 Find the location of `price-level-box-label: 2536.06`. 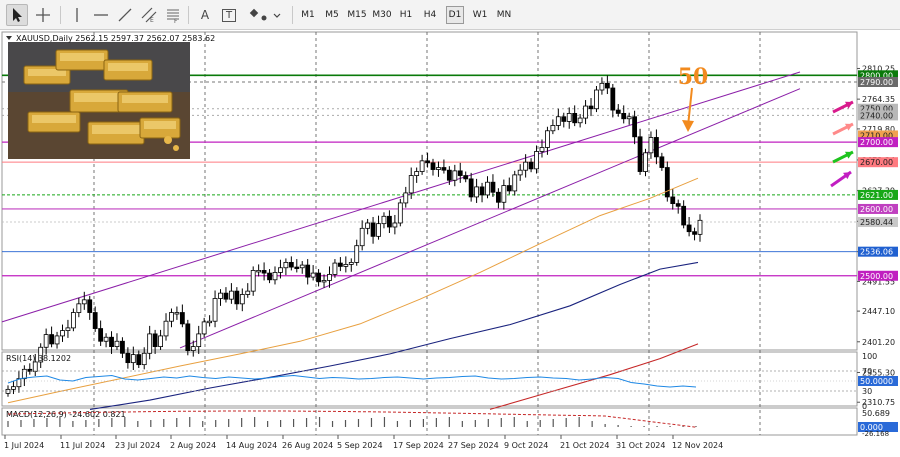

price-level-box-label: 2536.06 is located at coordinates (876, 252).